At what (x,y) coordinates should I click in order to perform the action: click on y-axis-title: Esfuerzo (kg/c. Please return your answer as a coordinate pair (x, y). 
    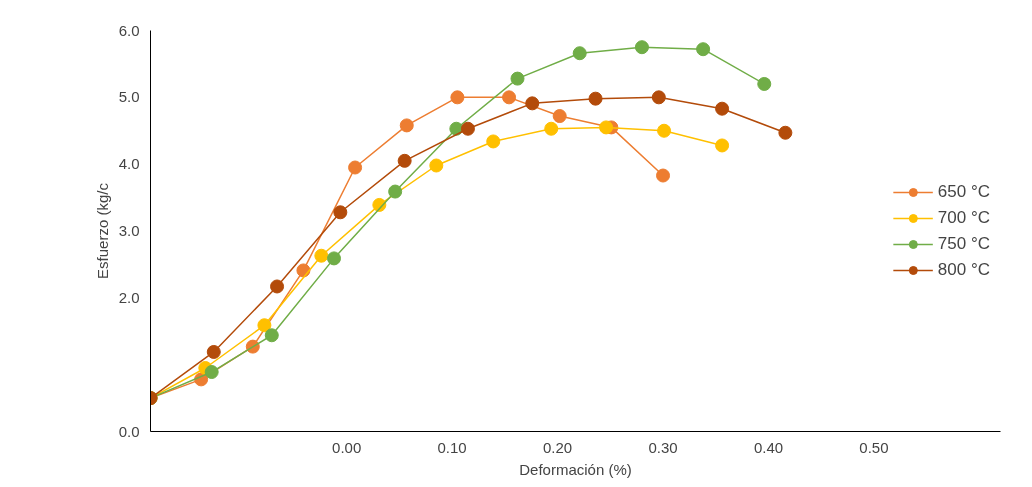
    Looking at the image, I should click on (102, 230).